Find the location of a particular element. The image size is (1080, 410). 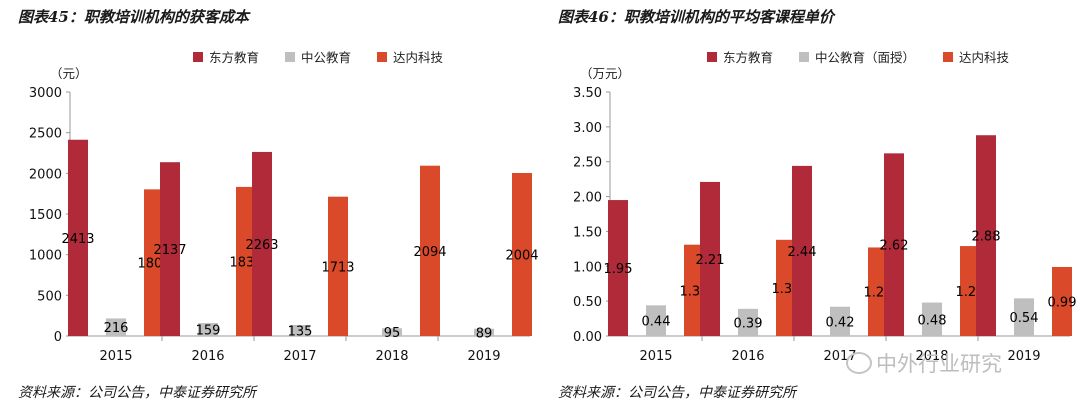

data-label: 89 is located at coordinates (484, 333).